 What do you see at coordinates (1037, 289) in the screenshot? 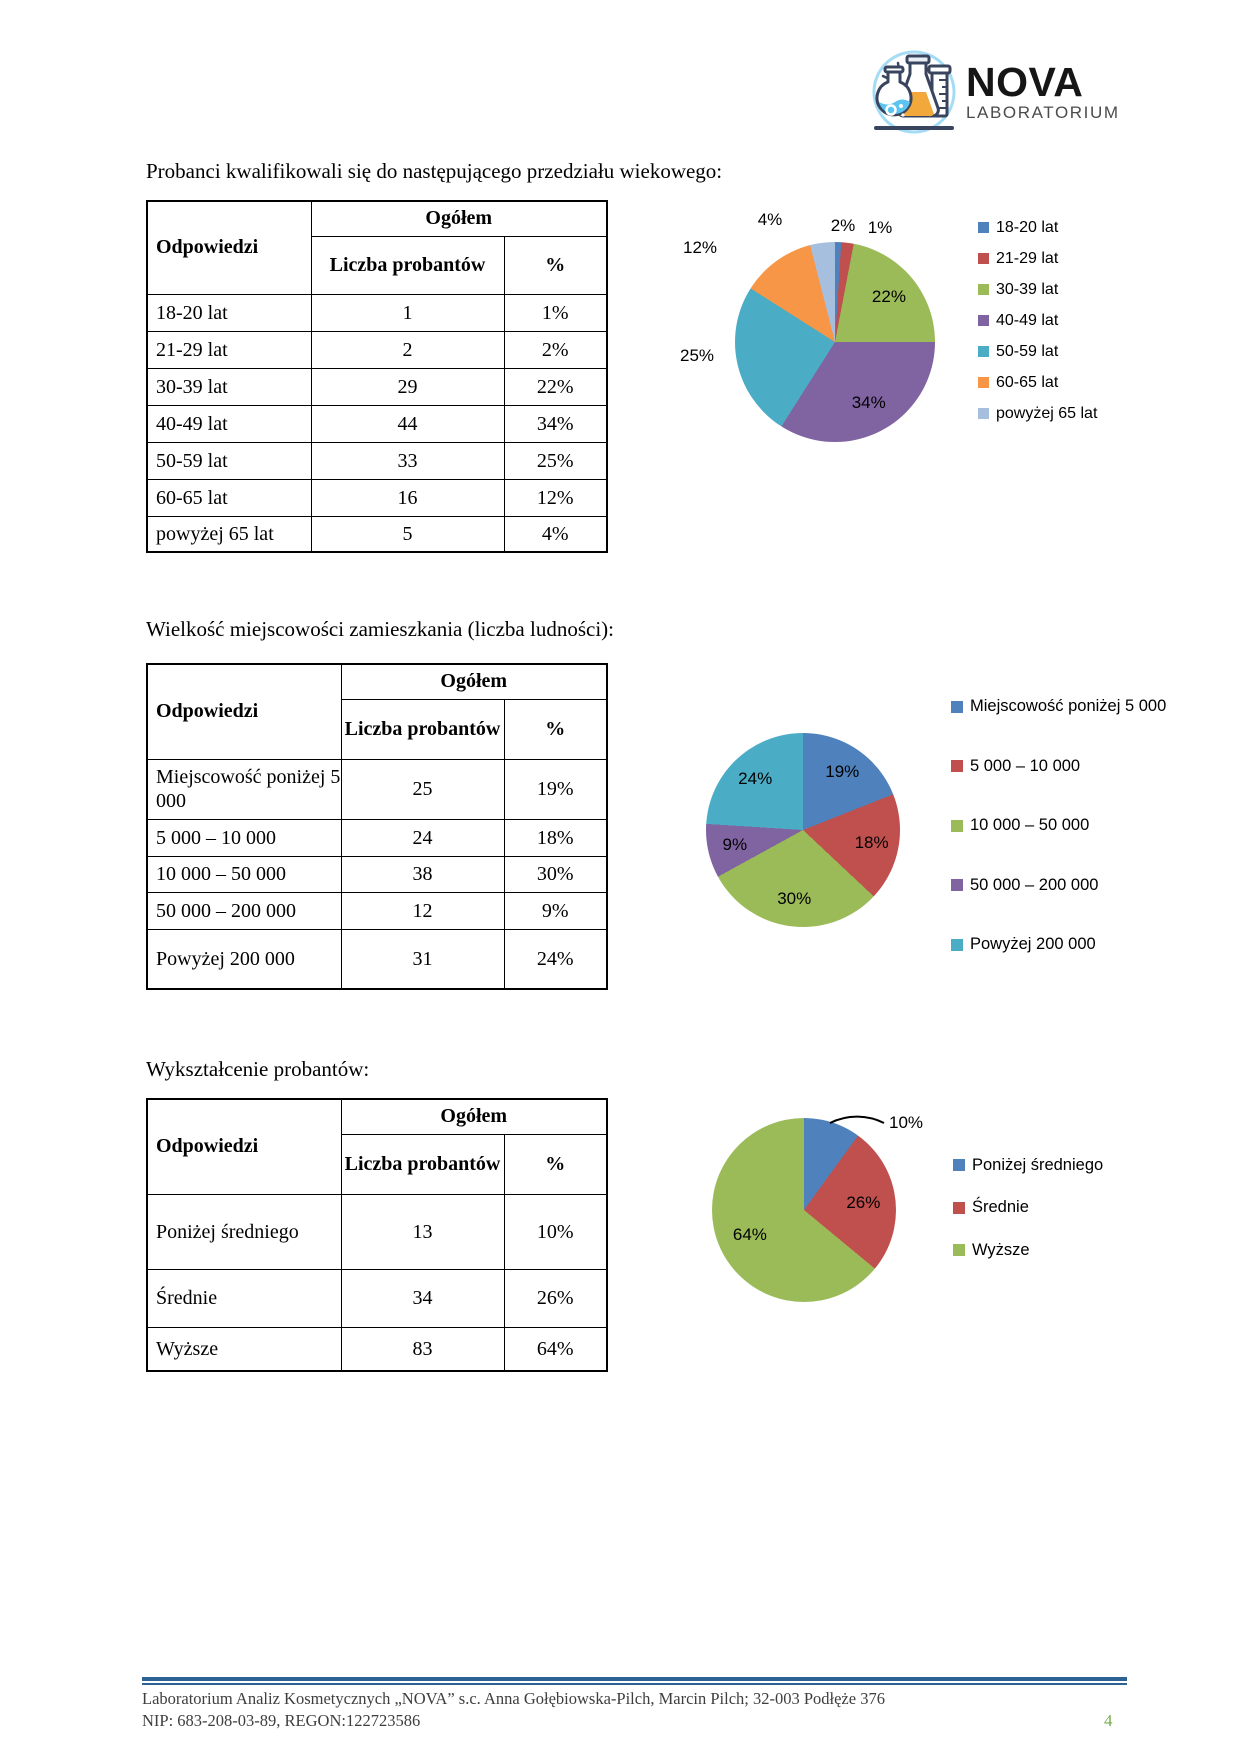
I see `legend-item: 30-39 lat` at bounding box center [1037, 289].